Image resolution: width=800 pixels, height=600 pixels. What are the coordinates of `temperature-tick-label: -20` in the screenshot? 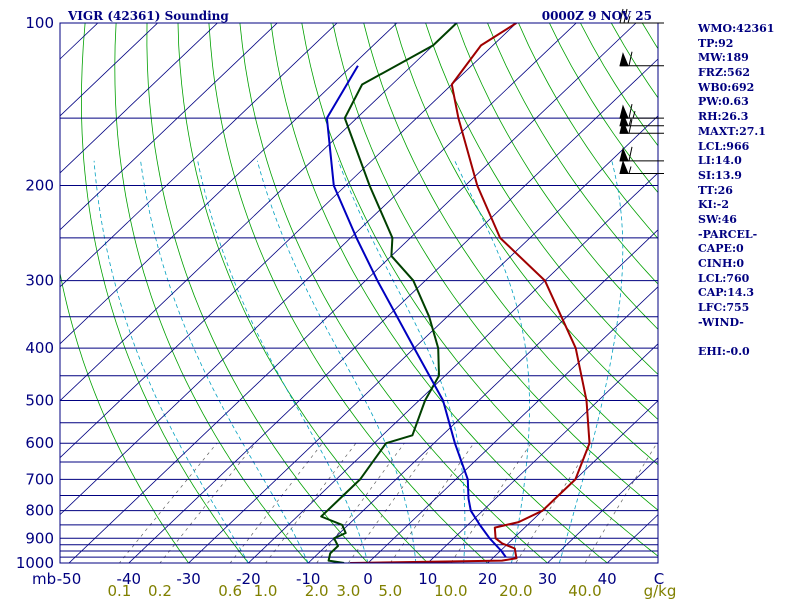 It's located at (248, 579).